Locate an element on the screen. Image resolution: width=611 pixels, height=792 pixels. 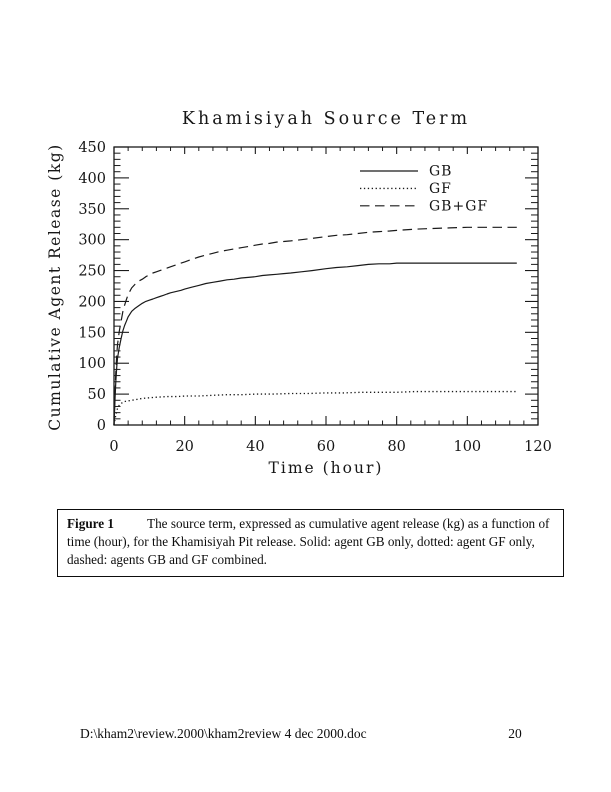
x-axis-tick-label: 20 is located at coordinates (184, 447).